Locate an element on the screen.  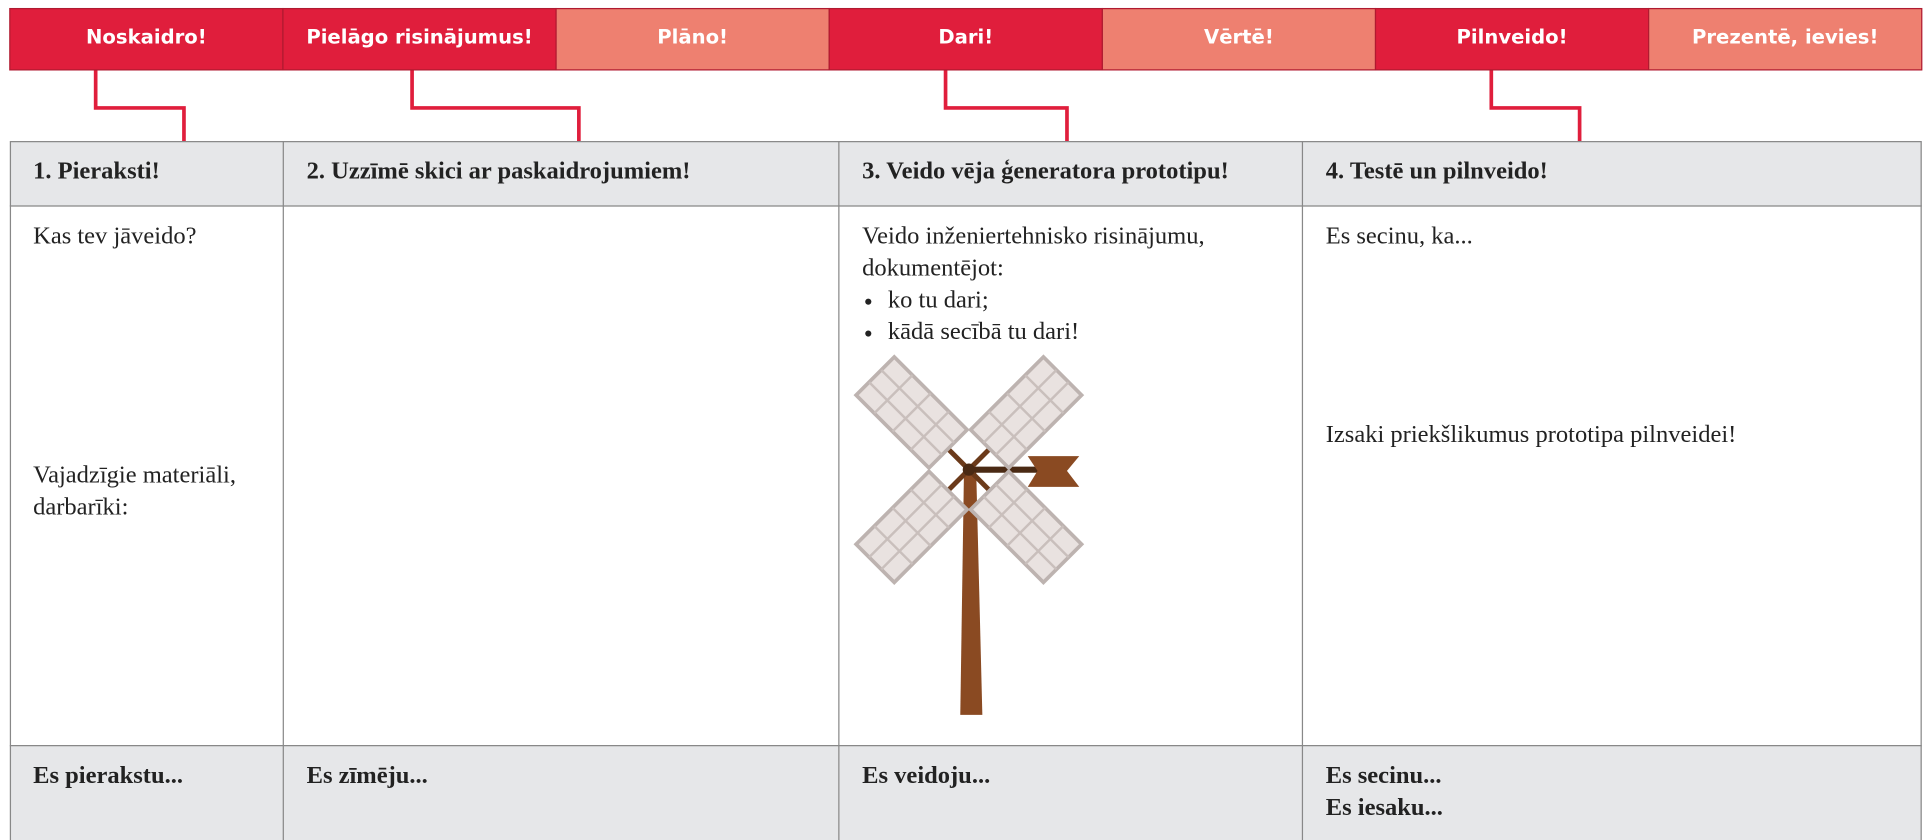
body-text: Vajadzīgie materiāli, is located at coordinates (134, 475).